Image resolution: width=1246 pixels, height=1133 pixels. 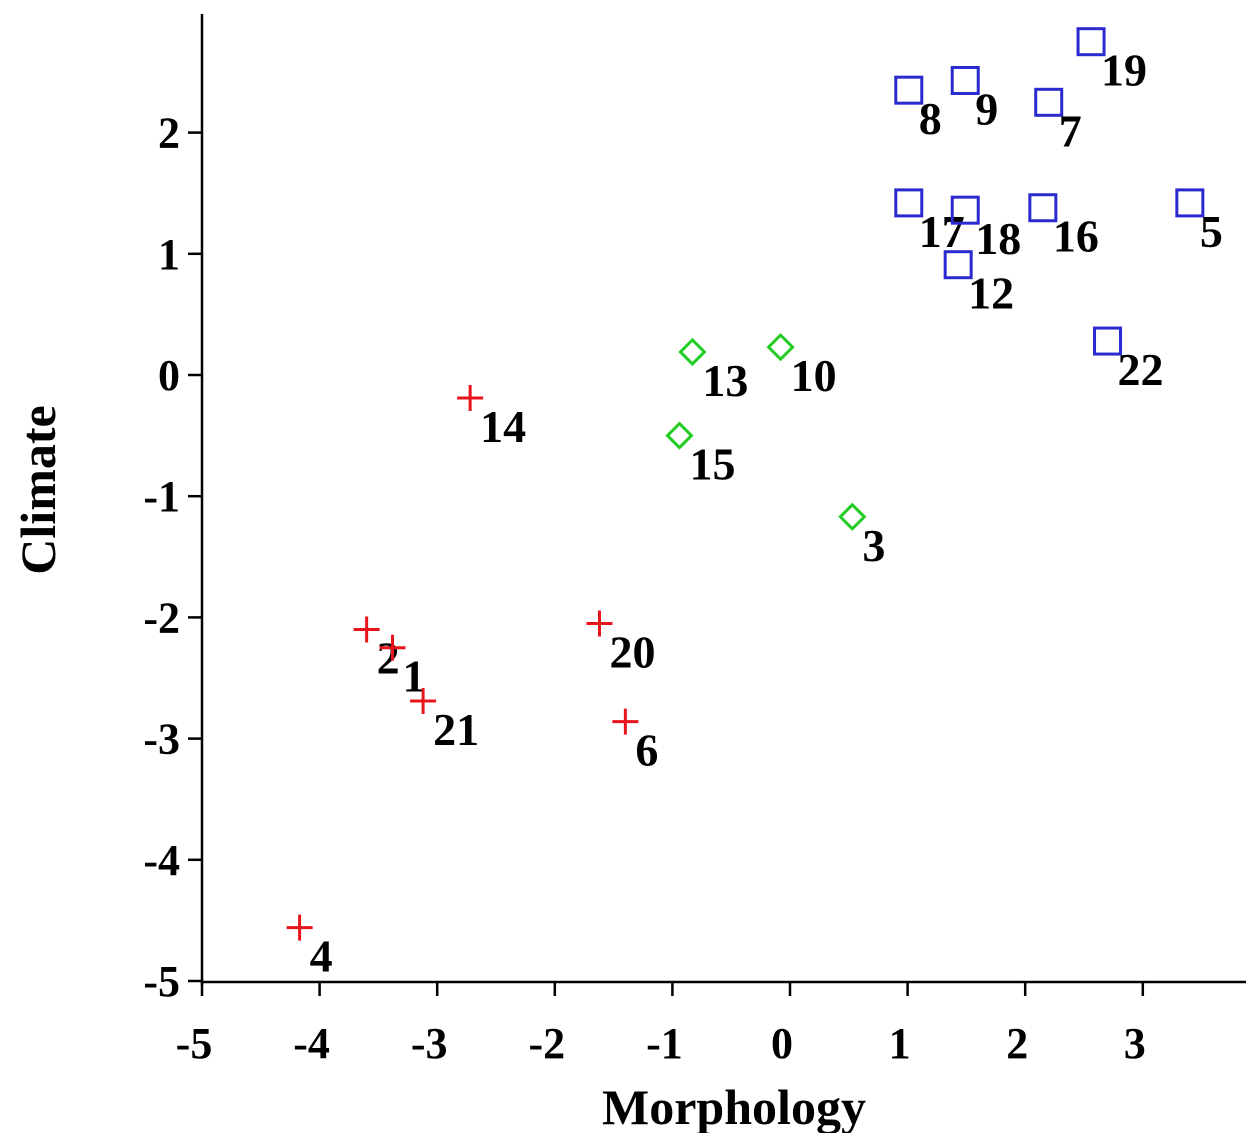 I want to click on y-tick-label: -3, so click(x=161, y=739).